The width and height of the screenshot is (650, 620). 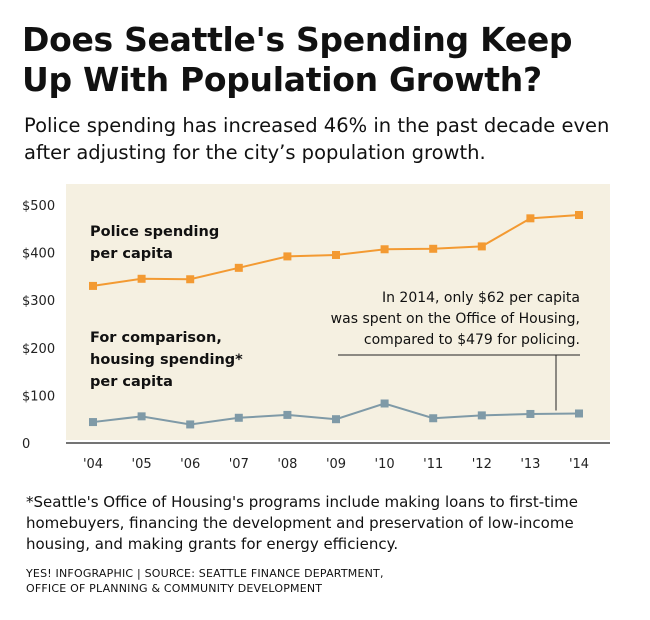 What do you see at coordinates (154, 232) in the screenshot?
I see `police-series-label: Police spending` at bounding box center [154, 232].